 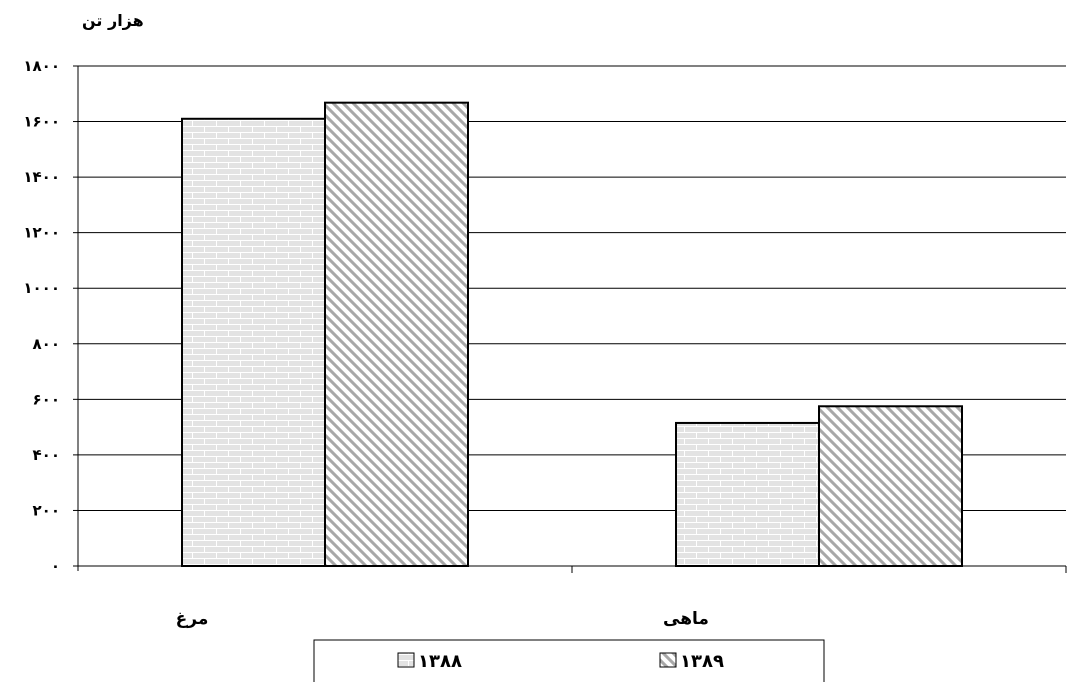 What do you see at coordinates (41, 66) in the screenshot?
I see `y-tick-label-1800: ۱۸۰۰` at bounding box center [41, 66].